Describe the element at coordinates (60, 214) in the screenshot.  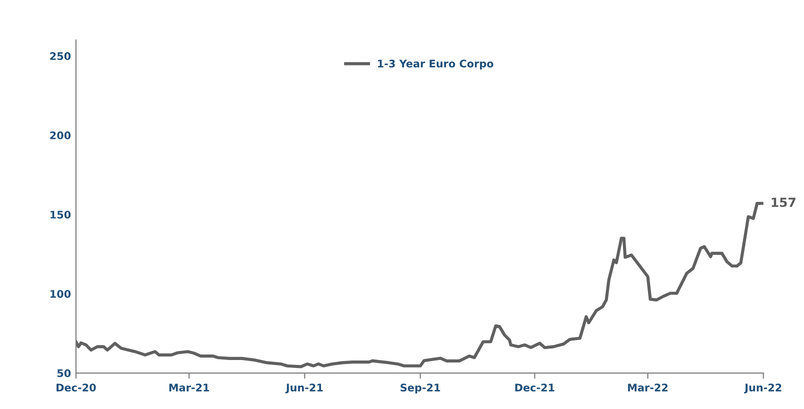
I see `y-tick-label: 150` at that location.